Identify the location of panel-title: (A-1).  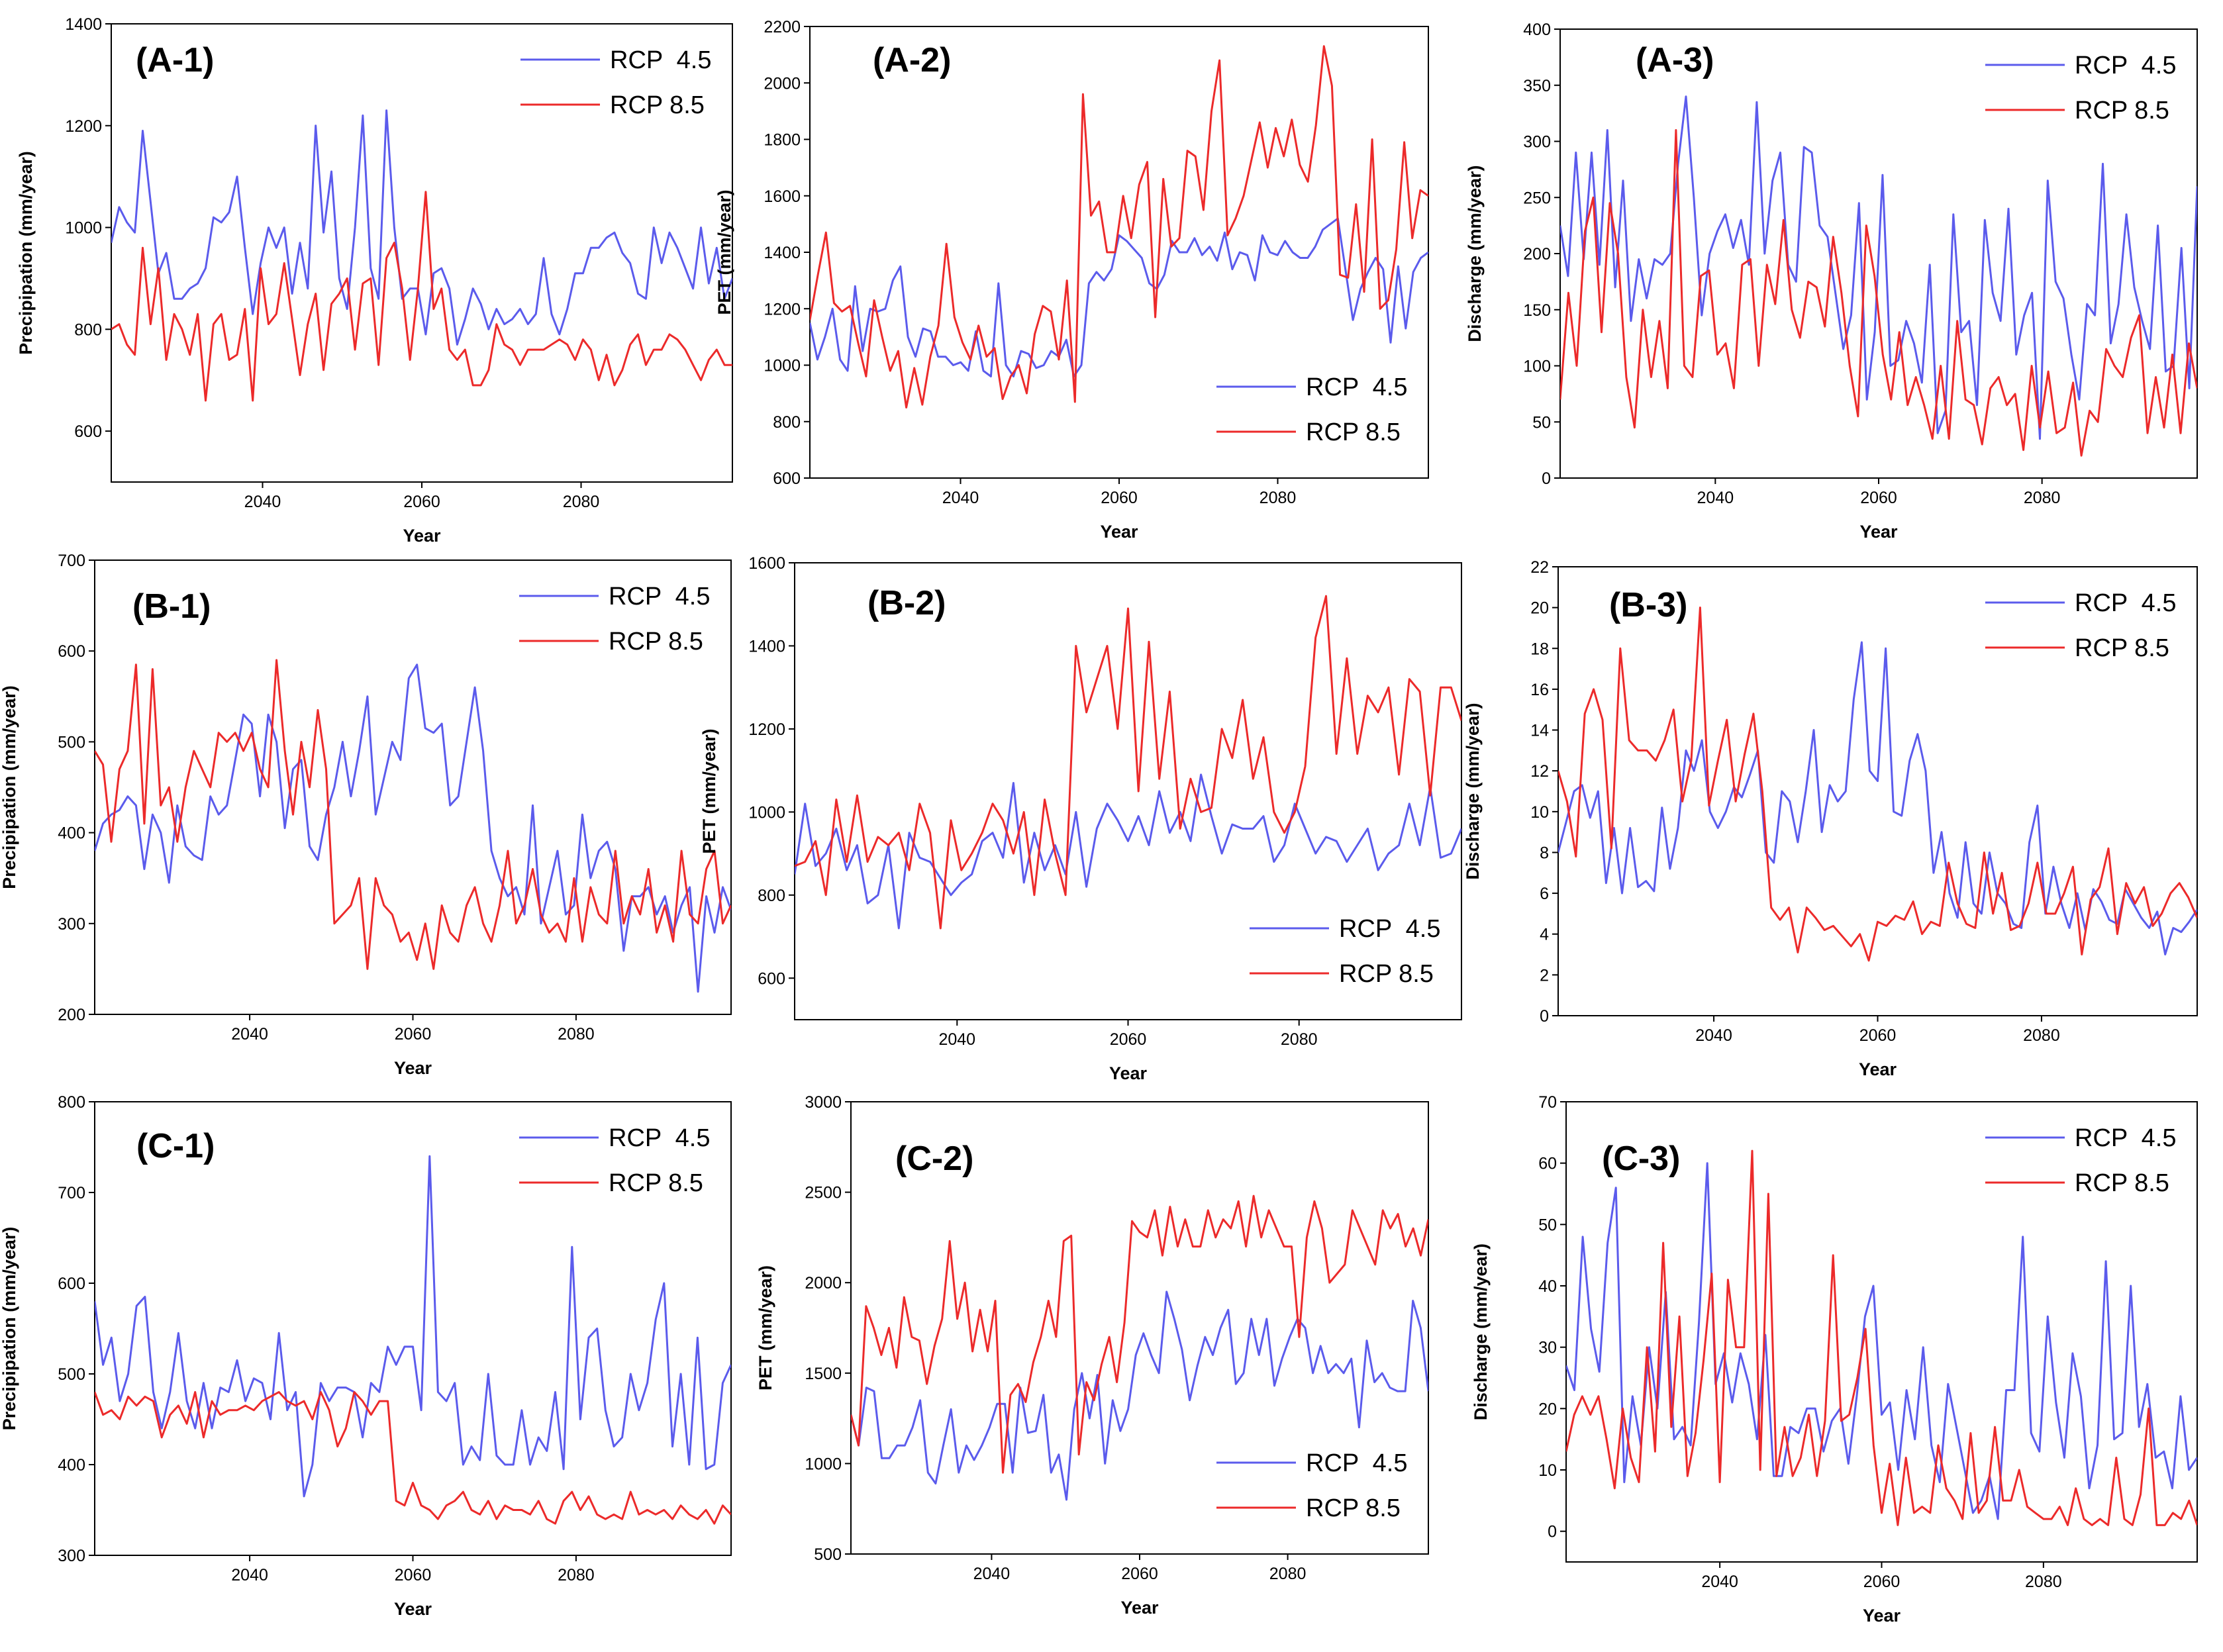
(175, 60).